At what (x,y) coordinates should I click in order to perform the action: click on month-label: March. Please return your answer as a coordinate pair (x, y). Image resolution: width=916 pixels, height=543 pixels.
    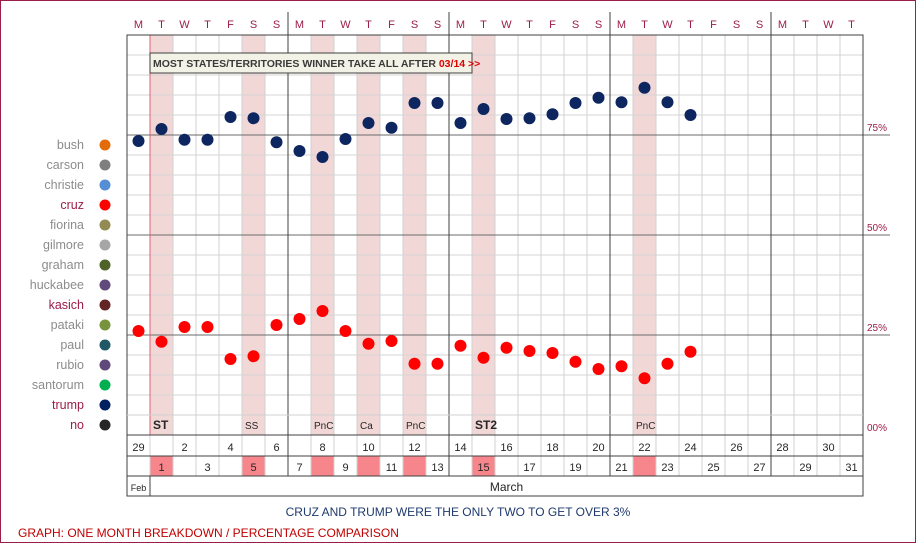
    Looking at the image, I should click on (506, 487).